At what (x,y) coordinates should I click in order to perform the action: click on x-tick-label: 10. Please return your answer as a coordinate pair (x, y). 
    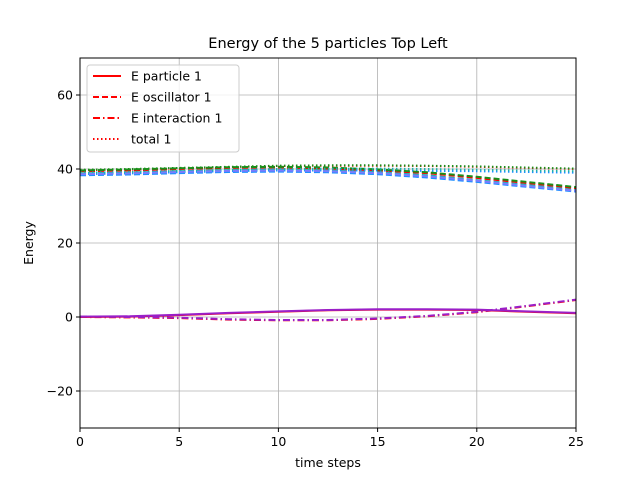
    Looking at the image, I should click on (278, 441).